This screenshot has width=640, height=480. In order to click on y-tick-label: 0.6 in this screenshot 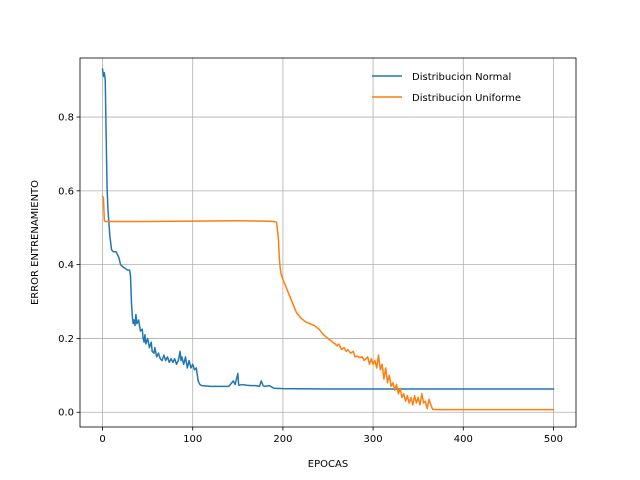, I will do `click(66, 191)`.